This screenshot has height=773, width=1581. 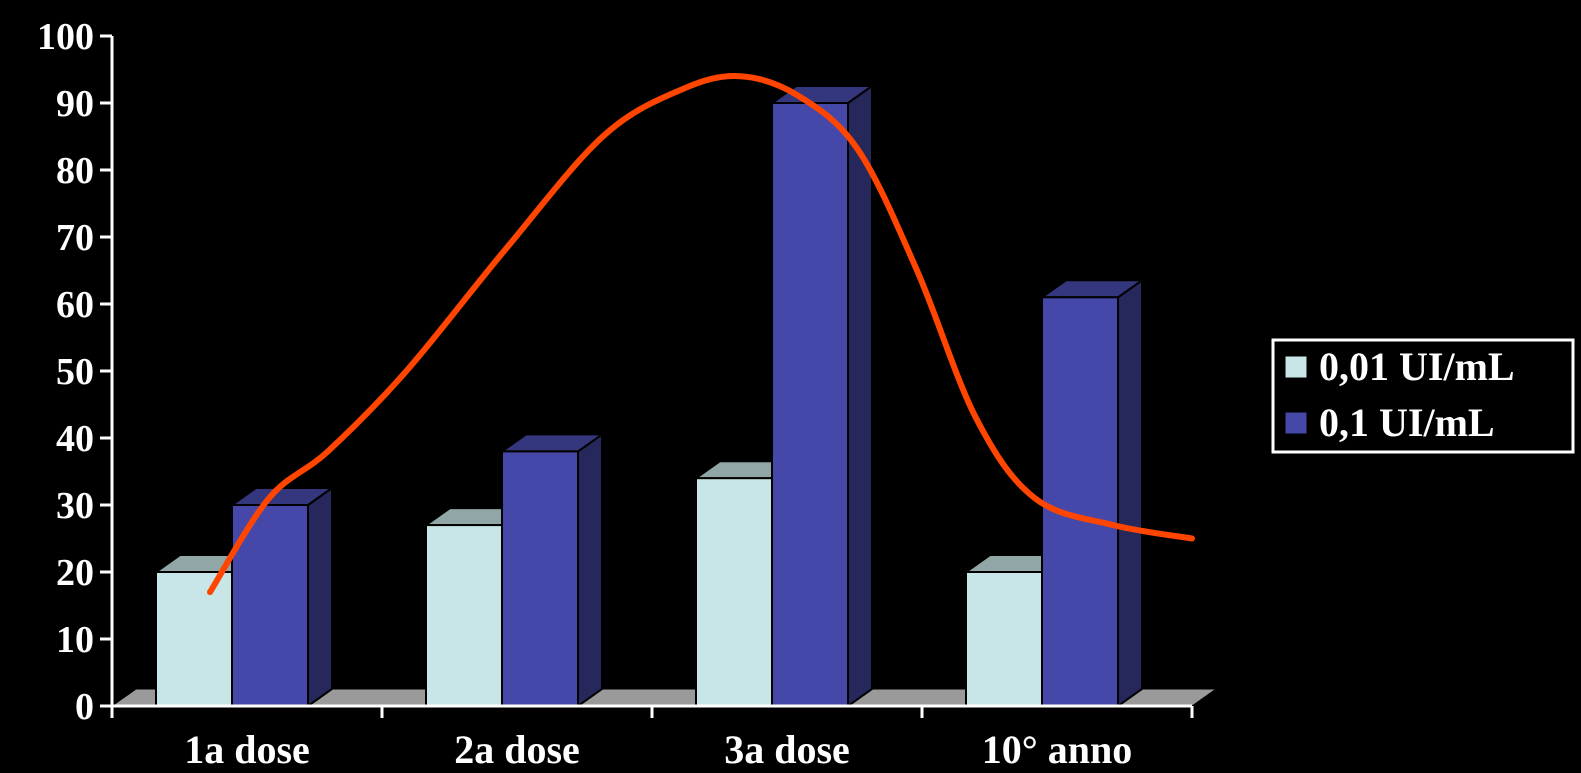 I want to click on legend: 0,01 UI/mL 0,1 UI/mL, so click(x=1423, y=396).